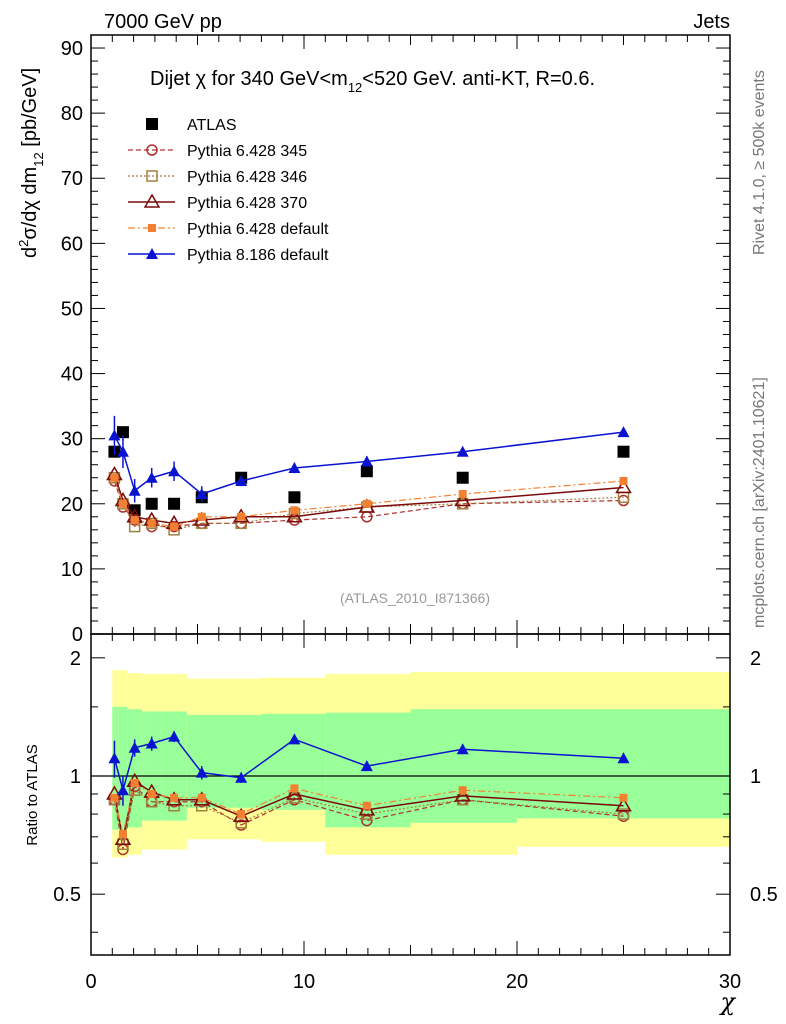  I want to click on legend-entry-p345: Pythia 6.428 345, so click(217, 151).